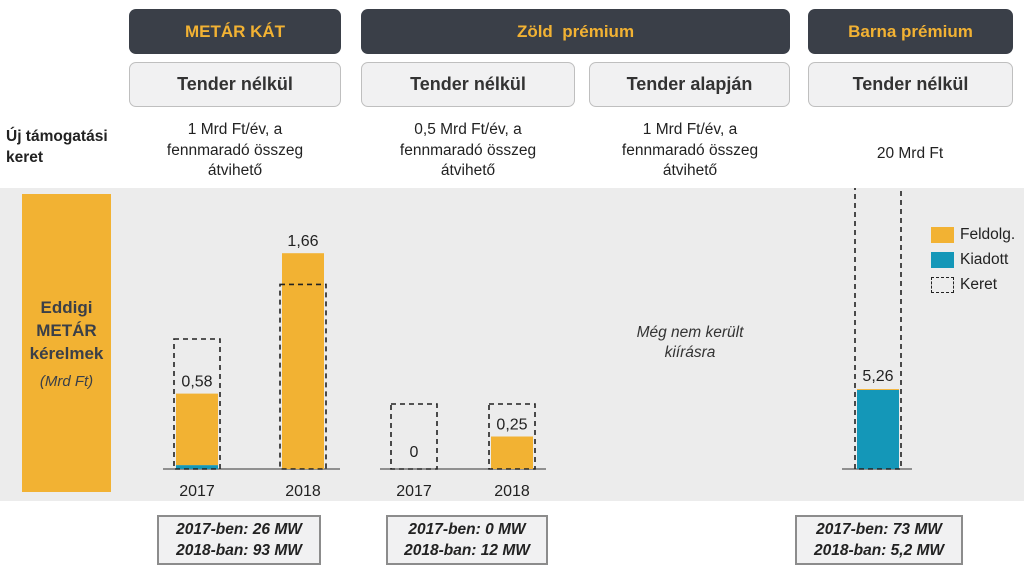 The width and height of the screenshot is (1024, 575). I want to click on chart-legend: Feldolg. Kiadott Keret, so click(973, 260).